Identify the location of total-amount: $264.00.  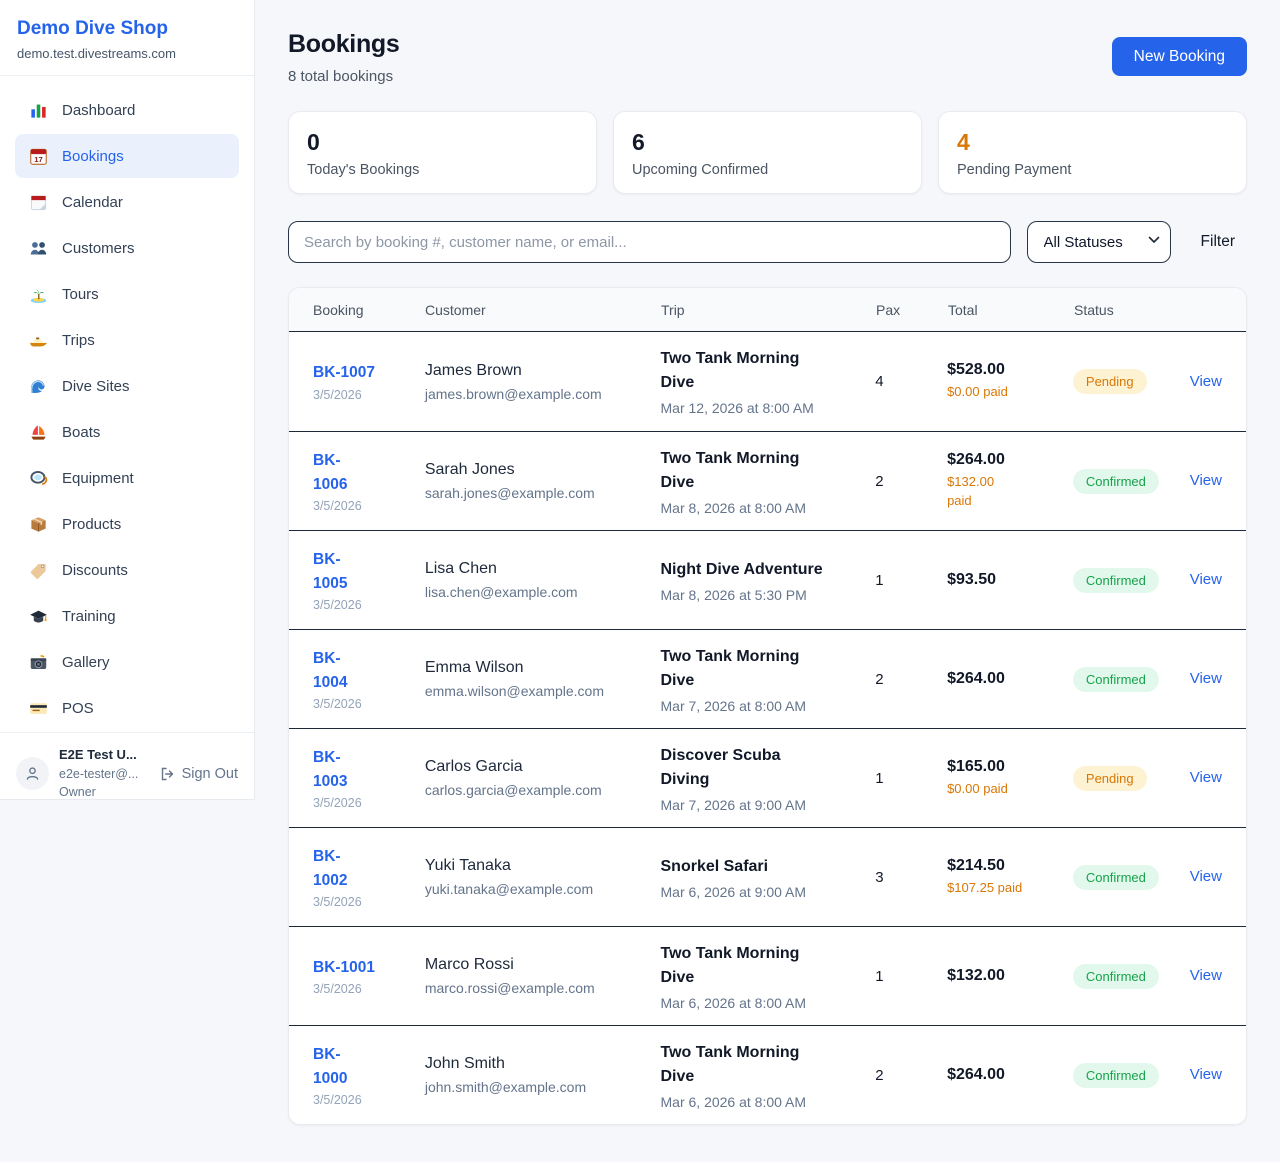
(976, 1074).